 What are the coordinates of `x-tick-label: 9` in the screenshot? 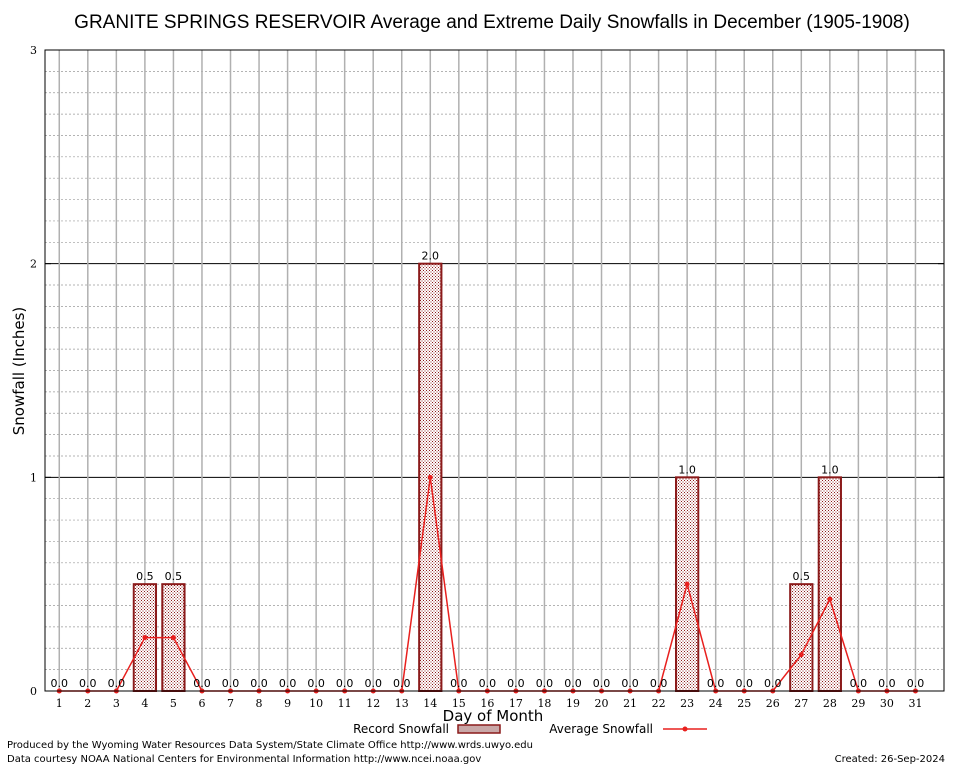 It's located at (287, 703).